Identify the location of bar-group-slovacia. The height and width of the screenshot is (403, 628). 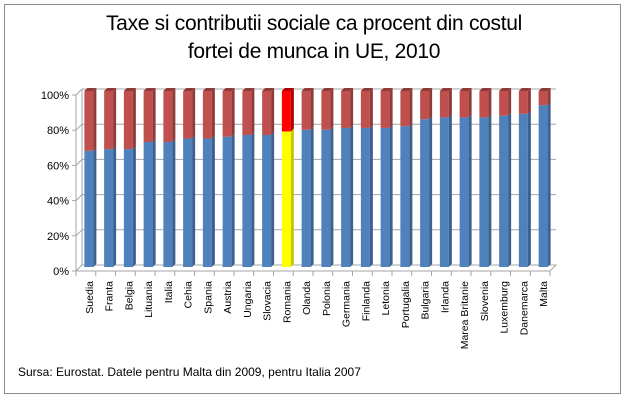
(268, 177).